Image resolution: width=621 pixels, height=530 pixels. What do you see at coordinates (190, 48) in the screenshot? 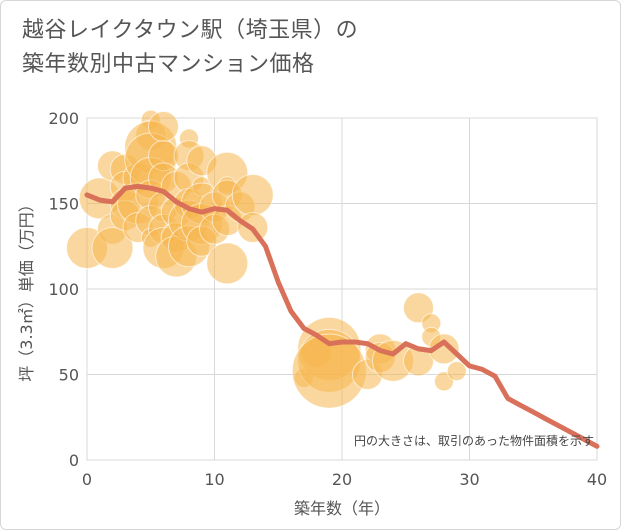
I see `chart-title: 越谷レイクタウン駅（埼玉県）の 築年数別中古マンション価格` at bounding box center [190, 48].